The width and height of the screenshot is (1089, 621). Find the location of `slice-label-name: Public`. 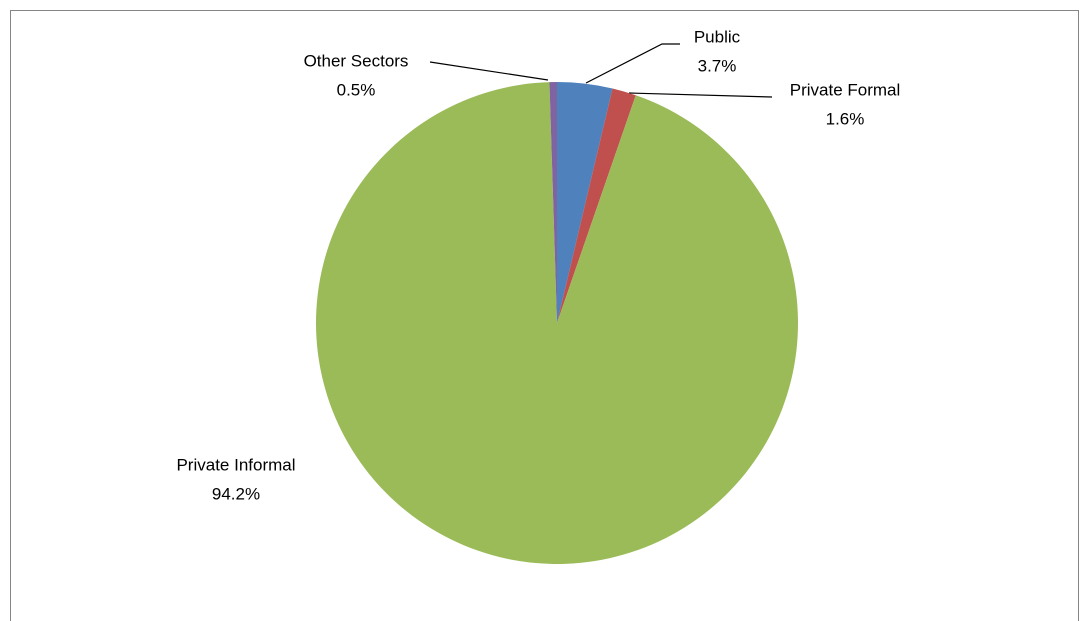

slice-label-name: Public is located at coordinates (717, 36).